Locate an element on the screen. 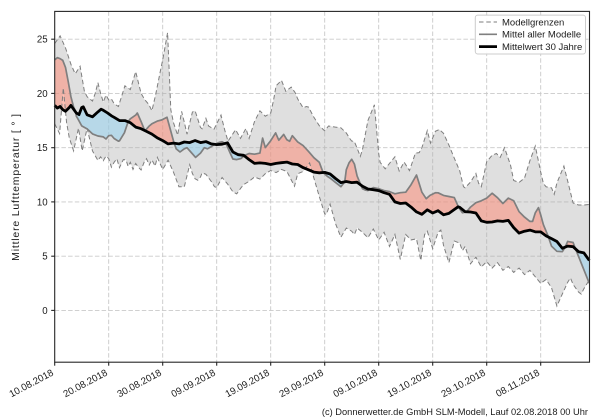  svg-text: 5 is located at coordinates (44, 257).